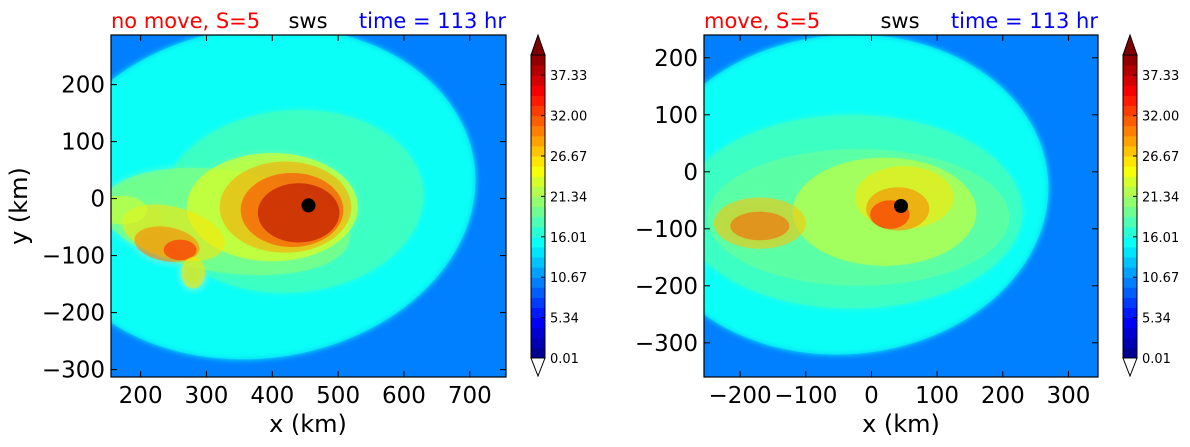 The height and width of the screenshot is (447, 1190). What do you see at coordinates (1160, 238) in the screenshot?
I see `colorbar-tick-label-1-3: 16.01` at bounding box center [1160, 238].